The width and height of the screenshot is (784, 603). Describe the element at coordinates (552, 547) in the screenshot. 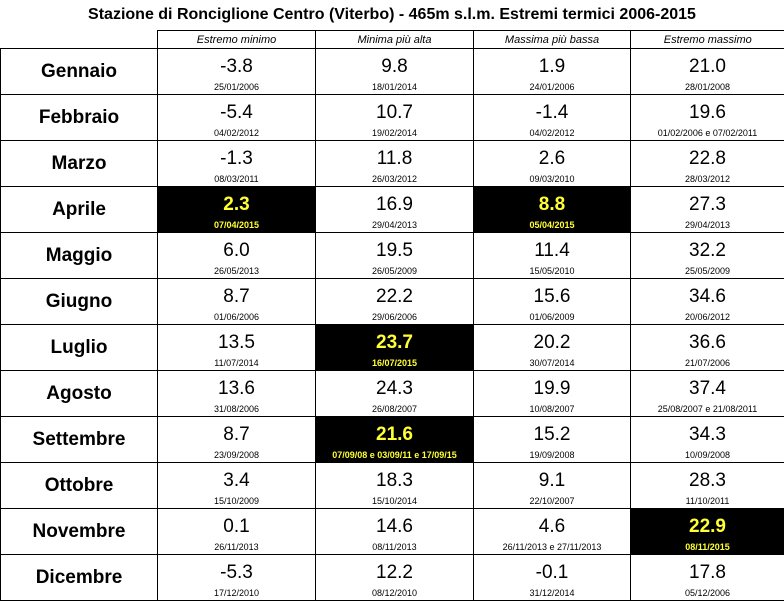

I see `record-date: 26/11/2013 e 27/11/2013` at that location.